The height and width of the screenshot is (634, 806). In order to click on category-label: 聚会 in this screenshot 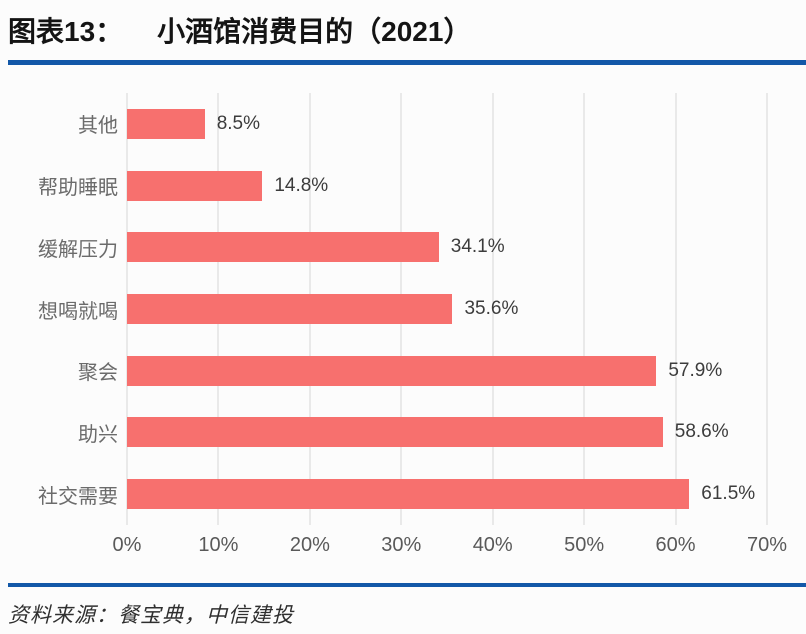, I will do `click(98, 373)`.